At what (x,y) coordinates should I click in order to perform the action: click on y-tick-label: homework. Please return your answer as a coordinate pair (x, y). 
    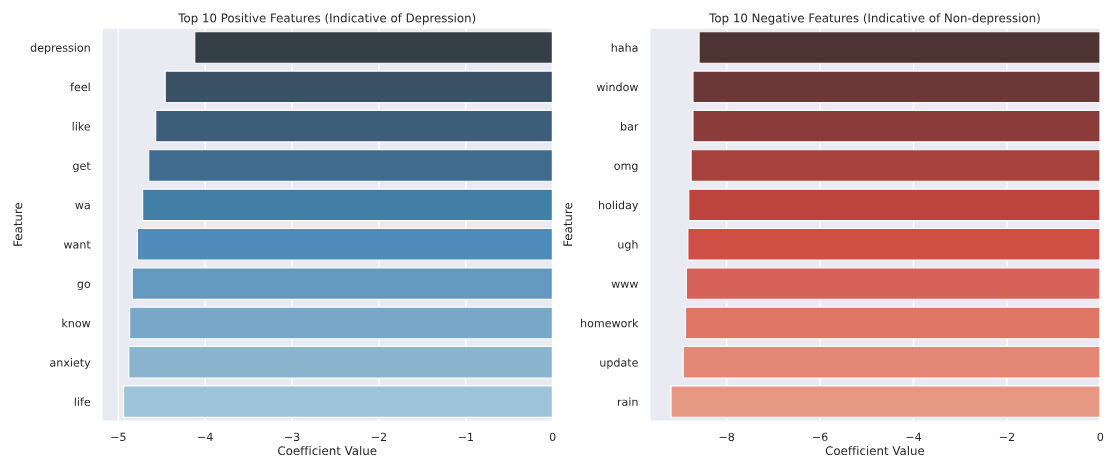
    Looking at the image, I should click on (610, 323).